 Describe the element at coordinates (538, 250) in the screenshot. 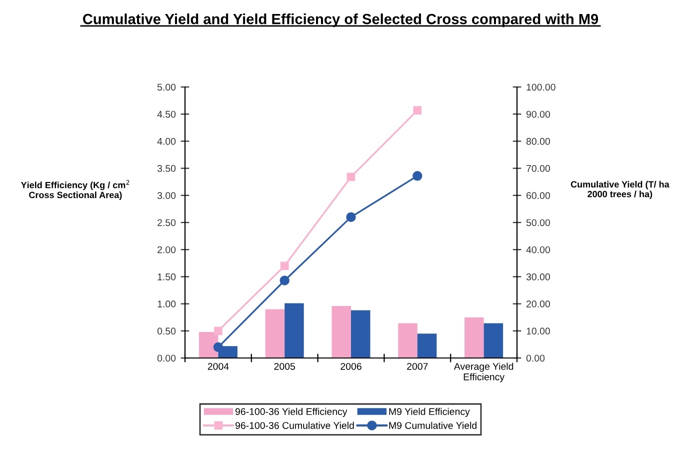

I see `y2-tick-label: 40.00` at that location.